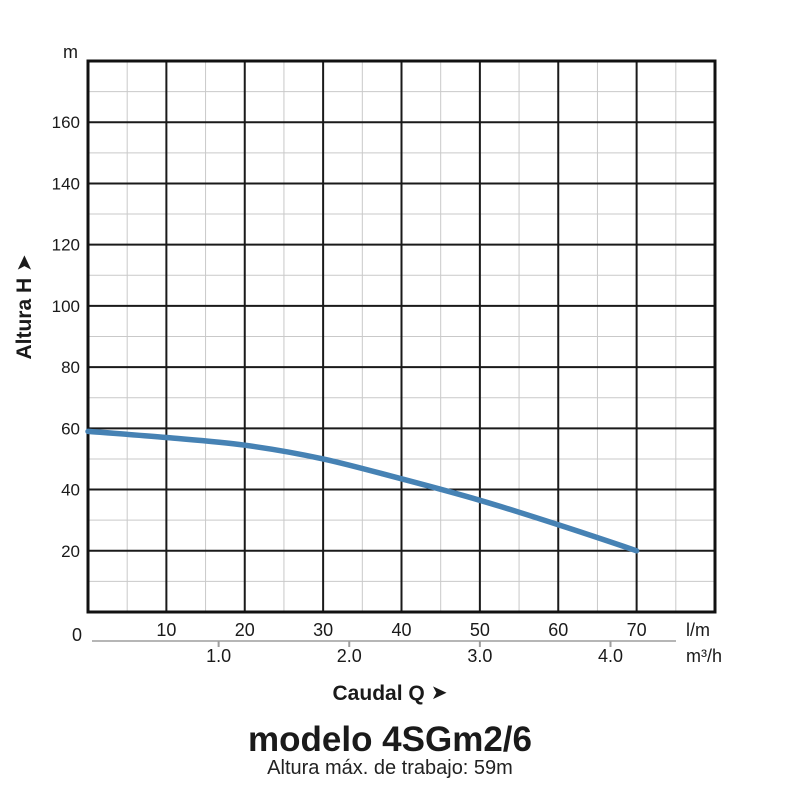 This screenshot has height=800, width=800. What do you see at coordinates (704, 656) in the screenshot?
I see `x-axis-secondary-unit: m³/h` at bounding box center [704, 656].